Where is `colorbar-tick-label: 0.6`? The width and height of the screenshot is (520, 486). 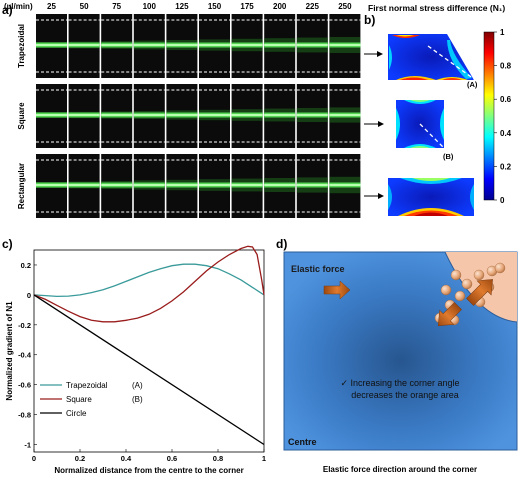 colorbar-tick-label: 0.6 is located at coordinates (506, 99).